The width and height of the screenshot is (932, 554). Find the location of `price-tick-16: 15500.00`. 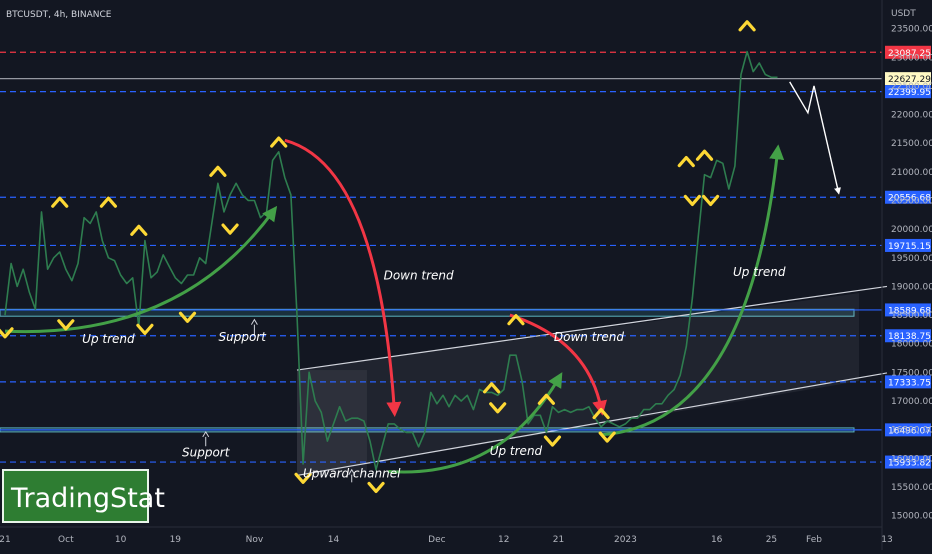

price-tick-16: 15500.00 is located at coordinates (911, 488).